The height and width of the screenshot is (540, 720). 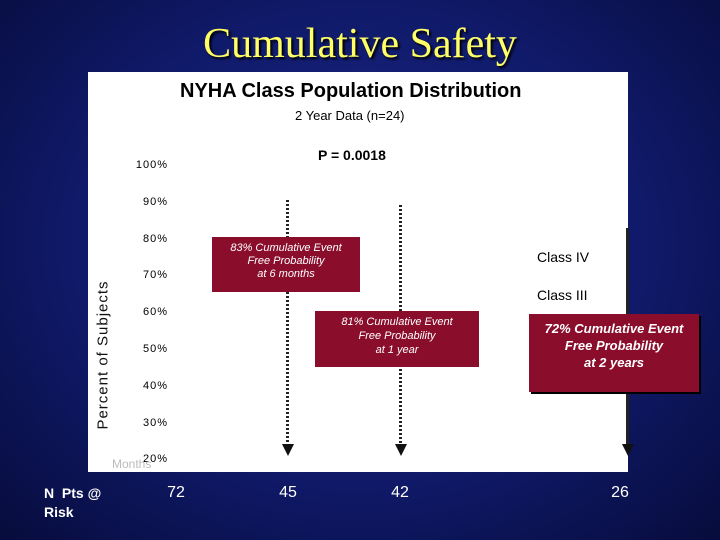 I want to click on at-risk-count: 72, so click(x=176, y=492).